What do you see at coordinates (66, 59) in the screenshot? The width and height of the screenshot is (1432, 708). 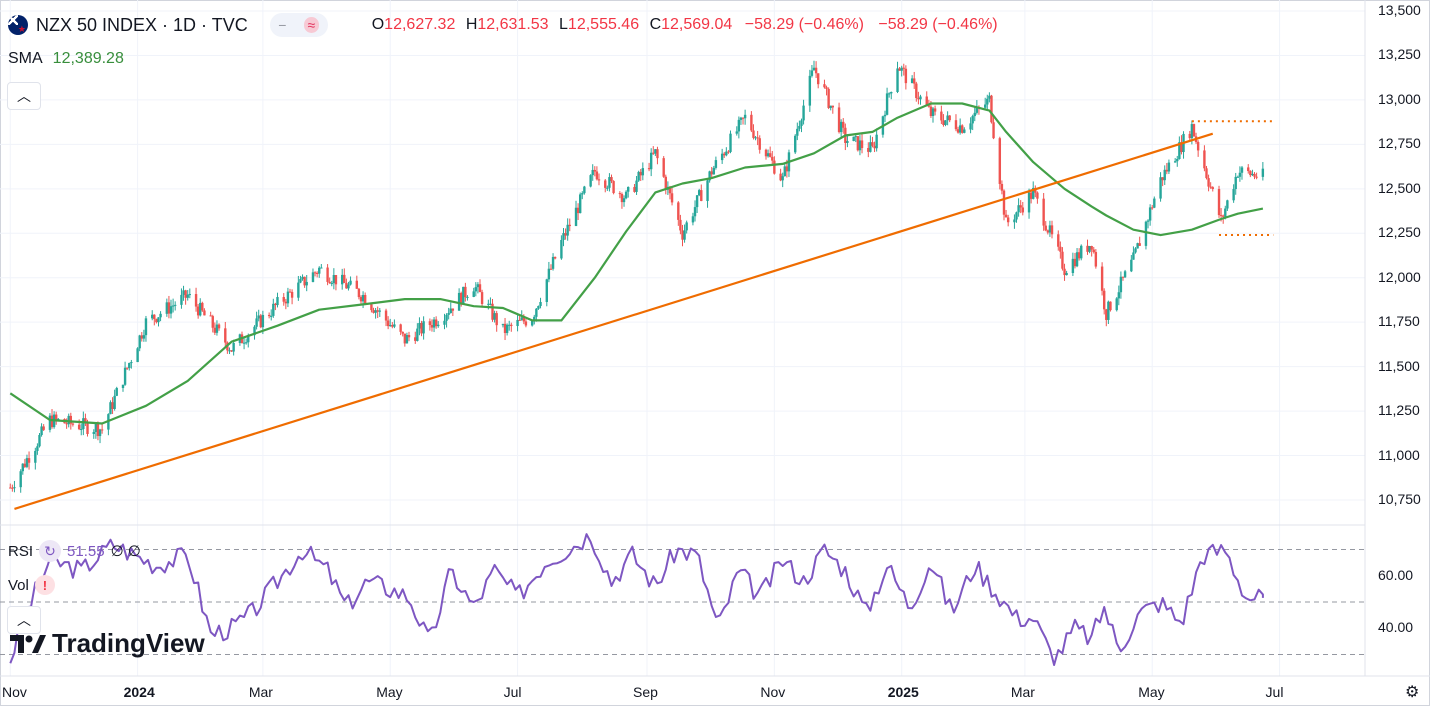 I see `sma-legend: SMA 12,389.28` at bounding box center [66, 59].